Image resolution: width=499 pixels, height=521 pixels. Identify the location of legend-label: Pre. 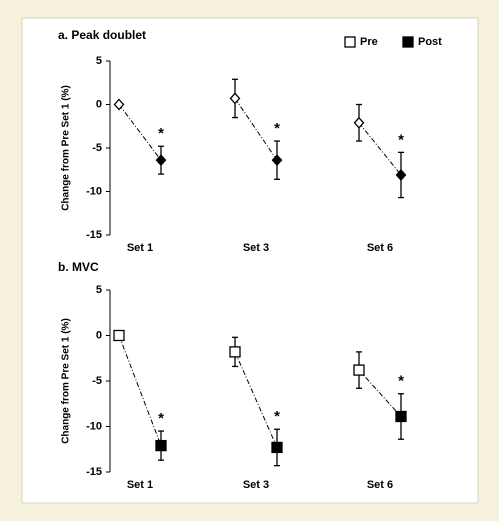
(369, 42).